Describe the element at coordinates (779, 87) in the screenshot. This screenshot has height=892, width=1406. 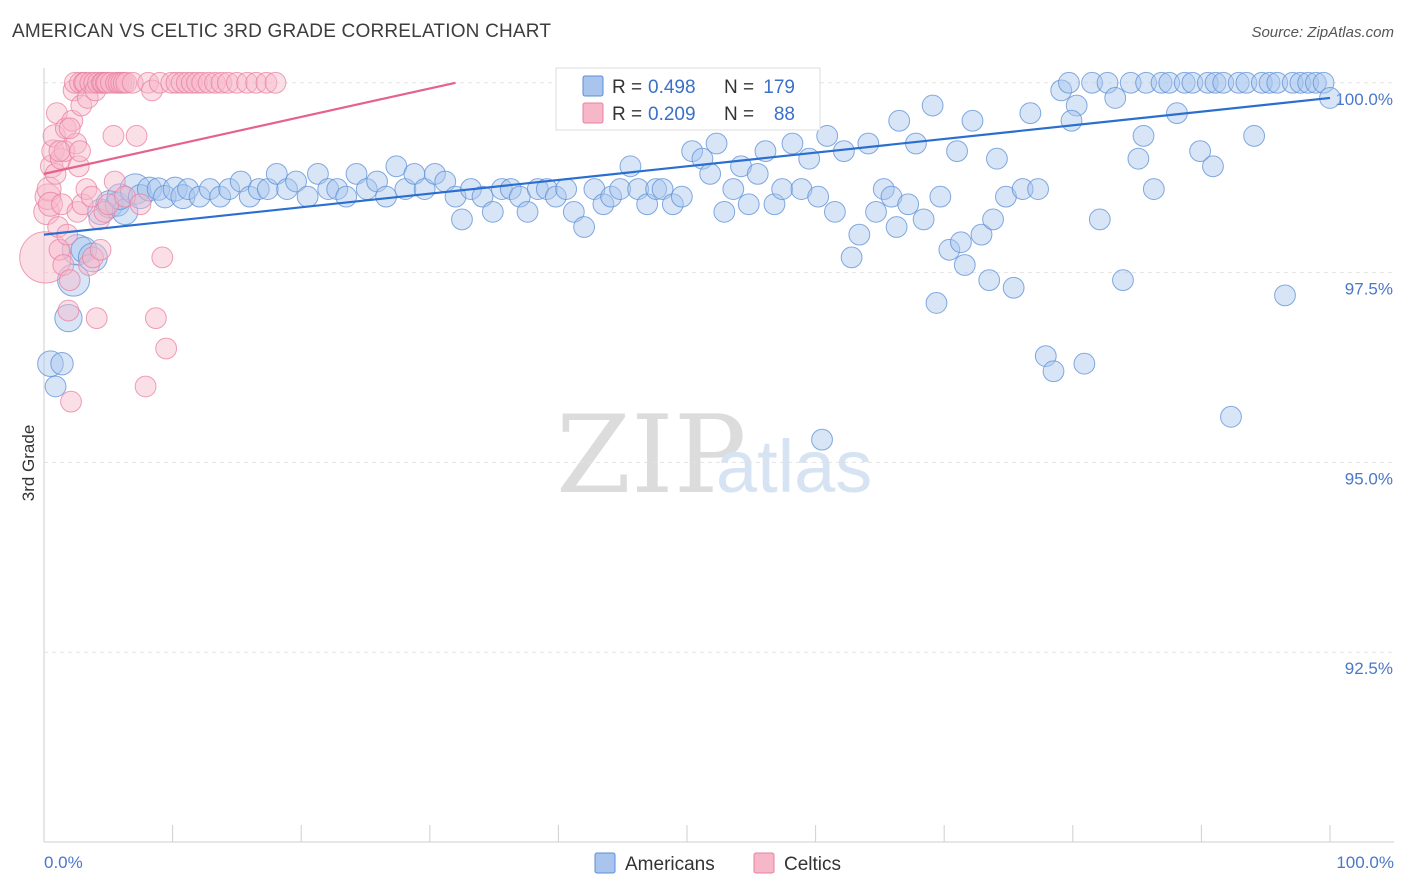
I see `legend-americans-n-value: 179` at that location.